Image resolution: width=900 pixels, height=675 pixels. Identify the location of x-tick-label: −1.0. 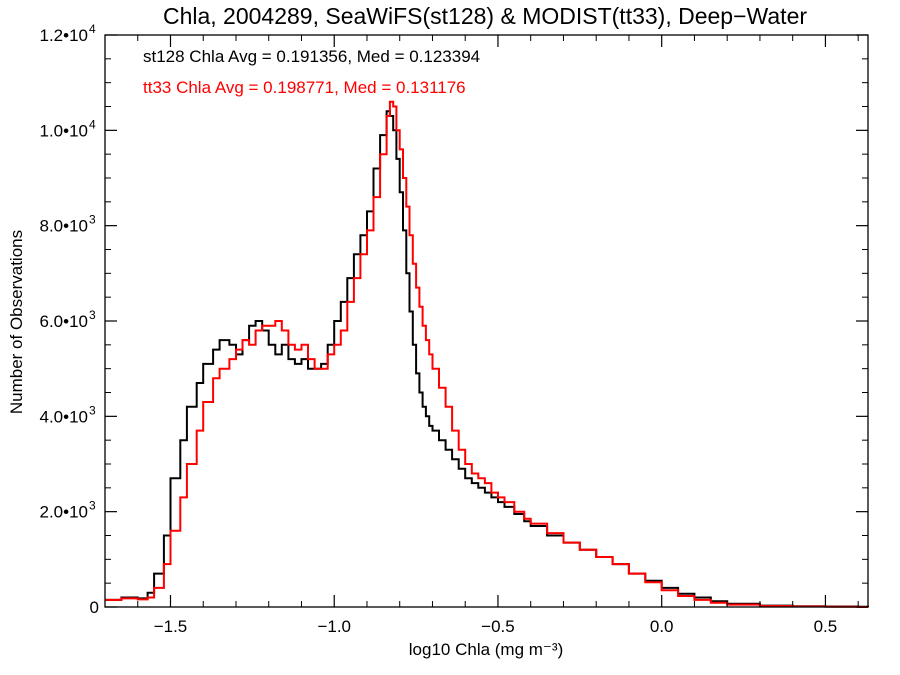
(334, 626).